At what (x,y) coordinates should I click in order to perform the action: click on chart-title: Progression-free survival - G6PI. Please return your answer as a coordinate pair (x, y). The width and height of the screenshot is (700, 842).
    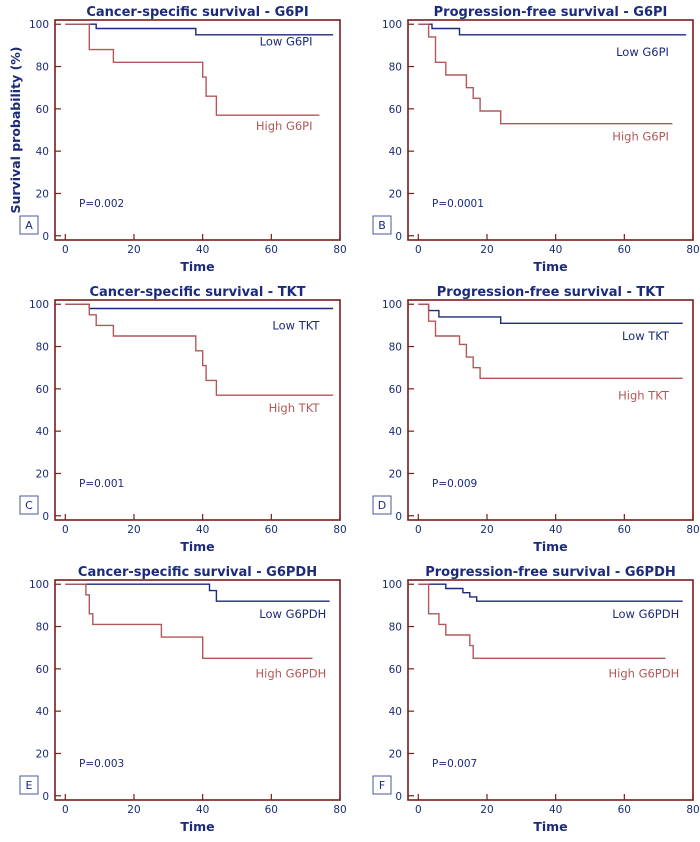
    Looking at the image, I should click on (551, 12).